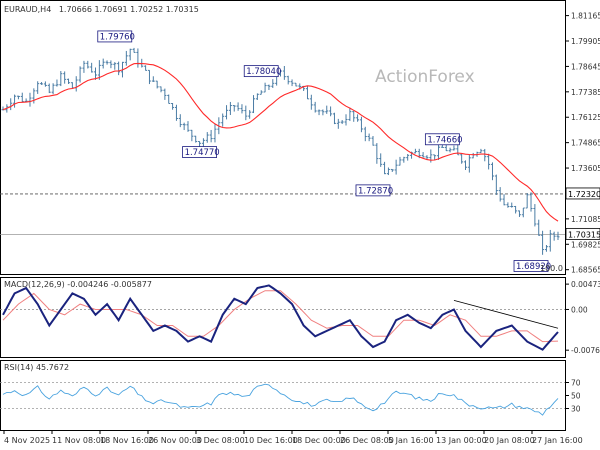  Describe the element at coordinates (585, 143) in the screenshot. I see `price-y-tick-label: 1.74865` at that location.